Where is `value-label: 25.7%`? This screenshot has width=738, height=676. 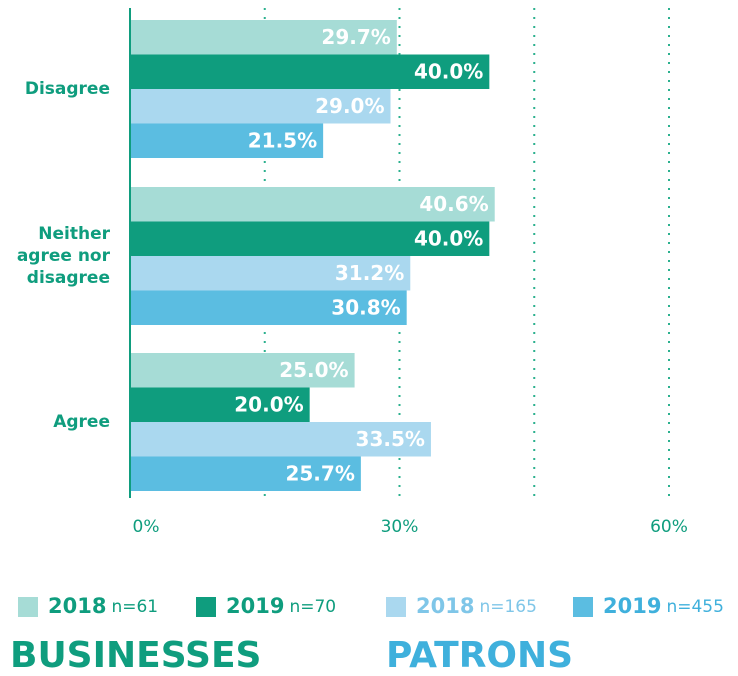
value-label: 25.7% is located at coordinates (319, 473).